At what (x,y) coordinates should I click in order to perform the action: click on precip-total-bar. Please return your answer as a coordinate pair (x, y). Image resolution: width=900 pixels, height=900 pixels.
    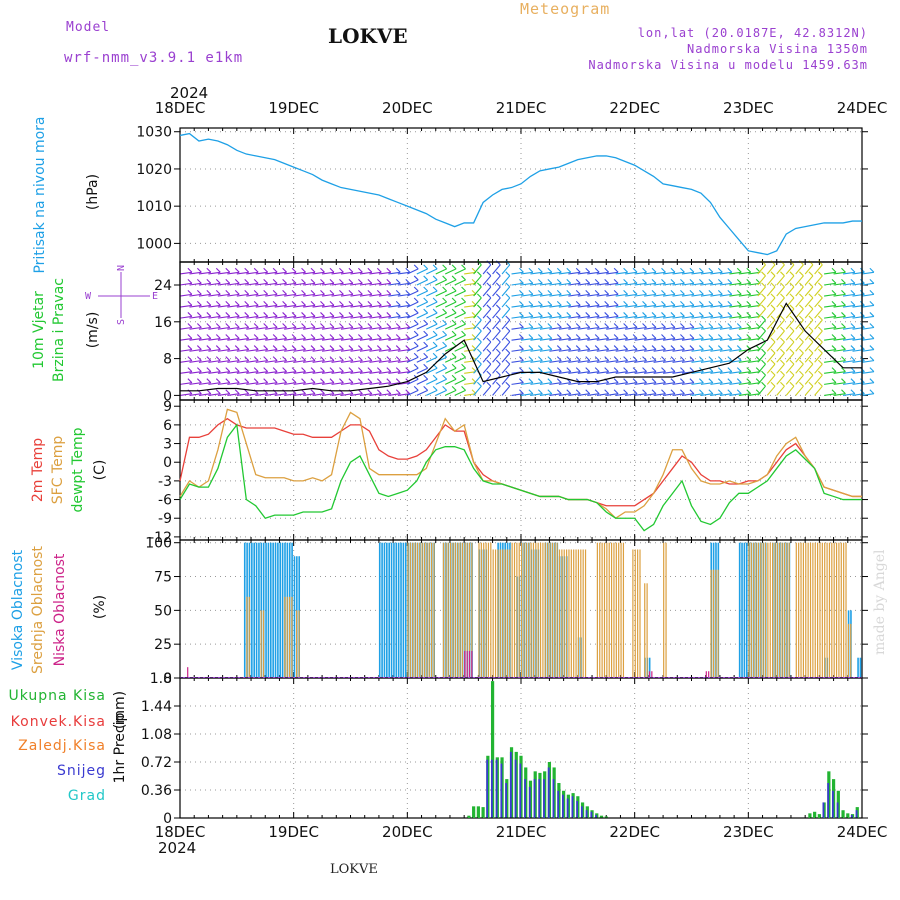
    Looking at the image, I should click on (474, 812).